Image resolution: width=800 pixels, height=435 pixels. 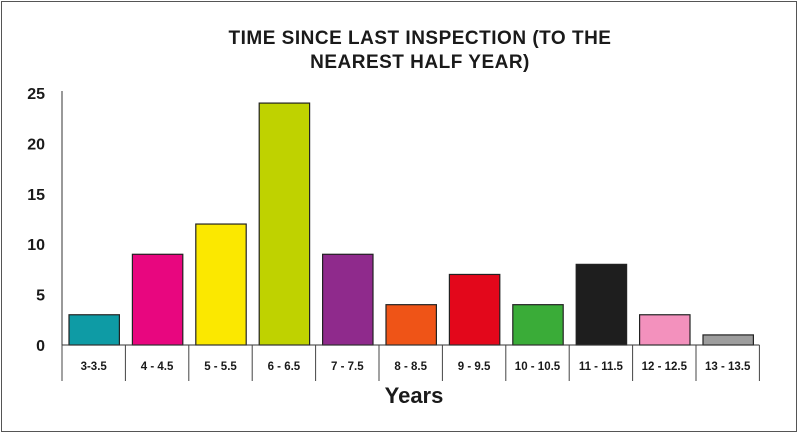 I want to click on y-tick-label: 20, so click(x=36, y=144).